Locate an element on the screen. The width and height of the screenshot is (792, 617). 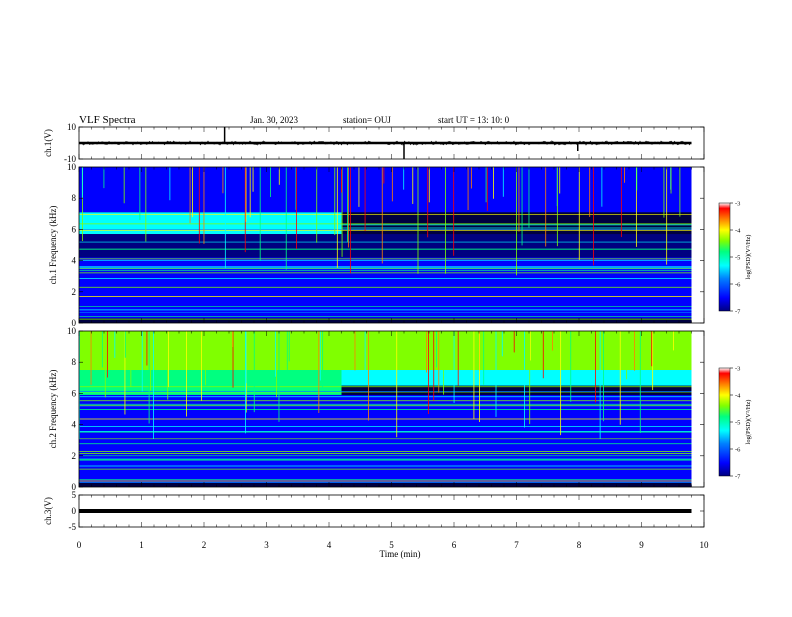
ch1-colorbar: -3 -4 -5 -6 -7 log(PSD)(V²/Hz) is located at coordinates (735, 258).